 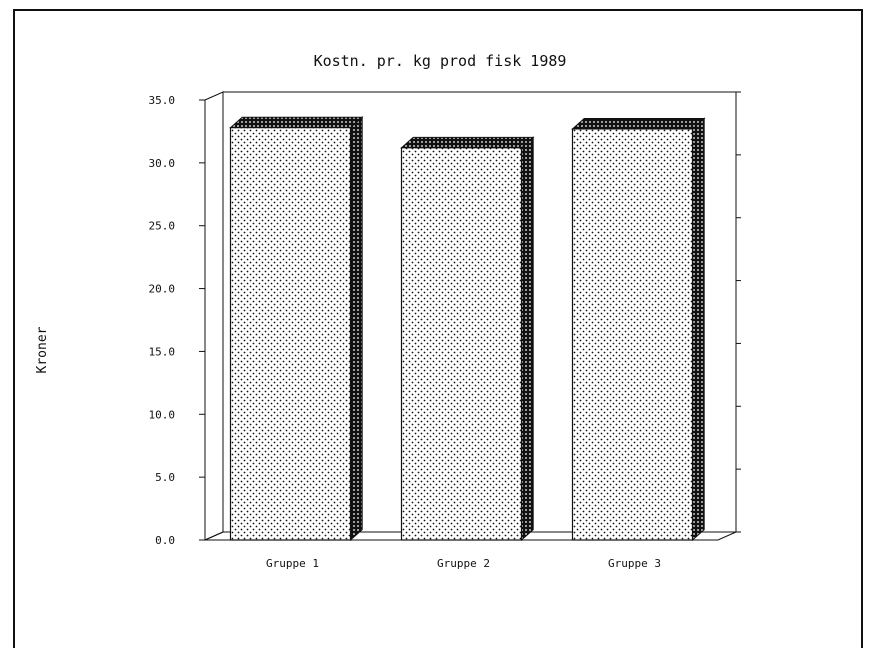 What do you see at coordinates (162, 226) in the screenshot?
I see `y-tick-label: 25.0` at bounding box center [162, 226].